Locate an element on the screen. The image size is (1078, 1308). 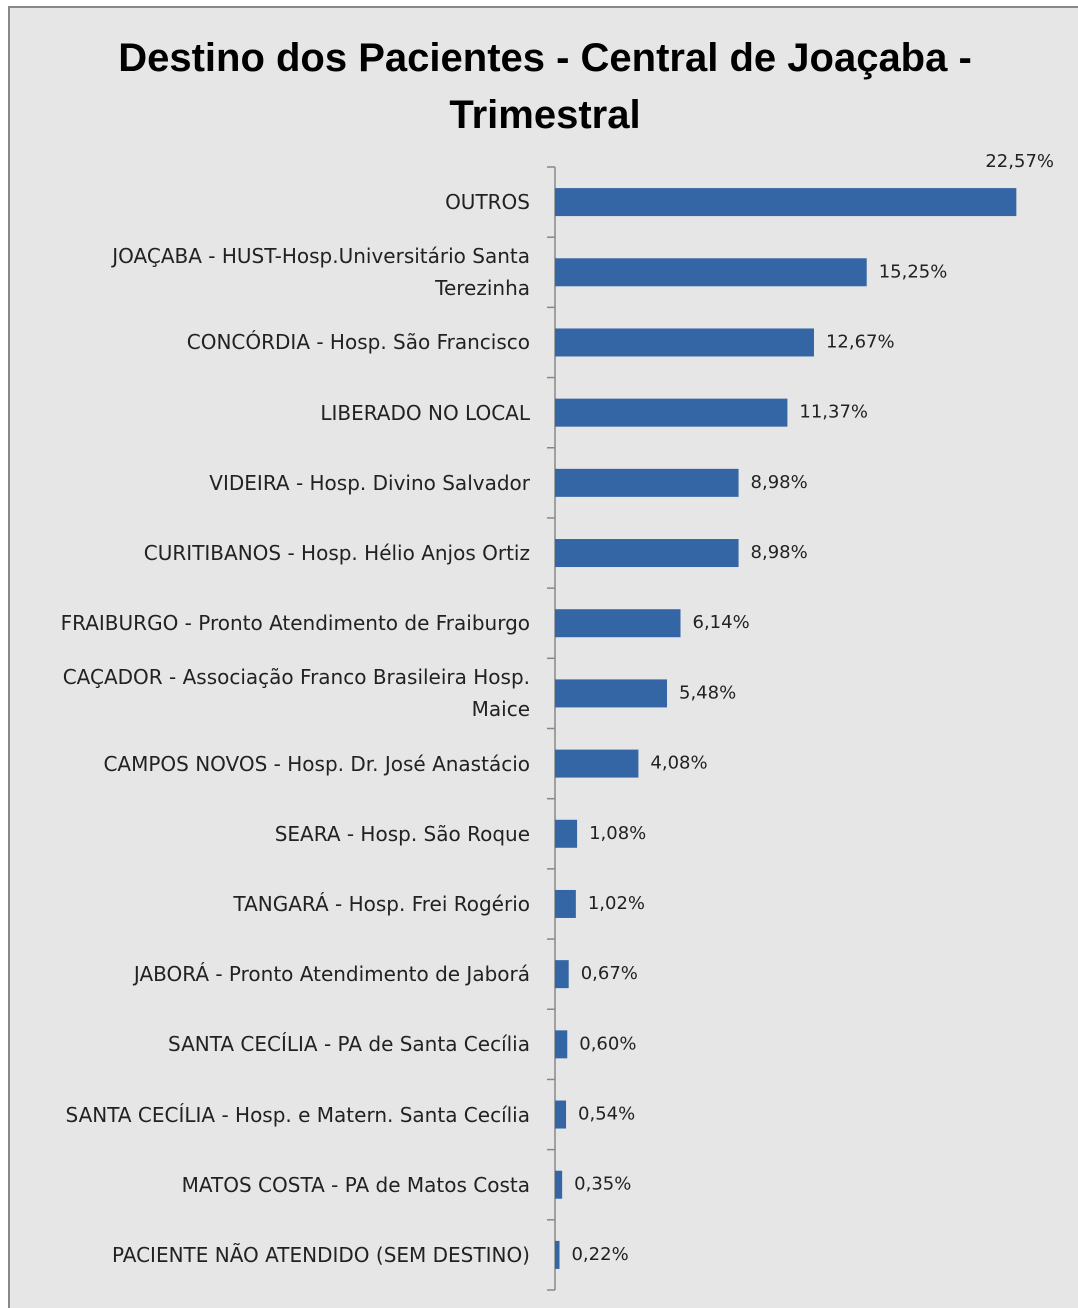
value-label: 0,60% is located at coordinates (607, 1043).